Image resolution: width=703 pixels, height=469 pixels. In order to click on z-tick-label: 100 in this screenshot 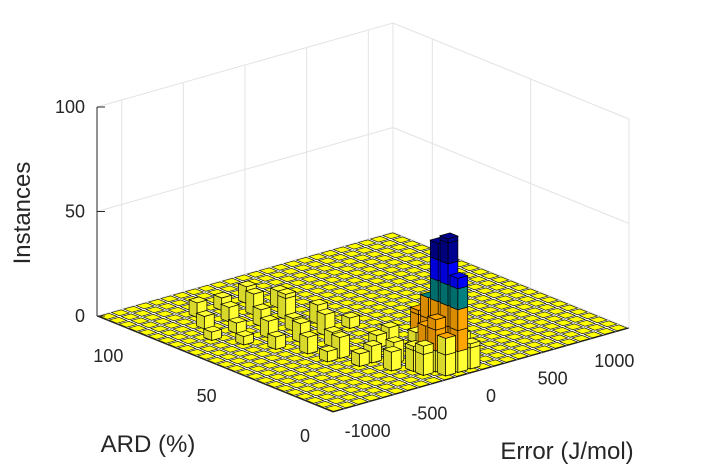, I will do `click(70, 107)`.